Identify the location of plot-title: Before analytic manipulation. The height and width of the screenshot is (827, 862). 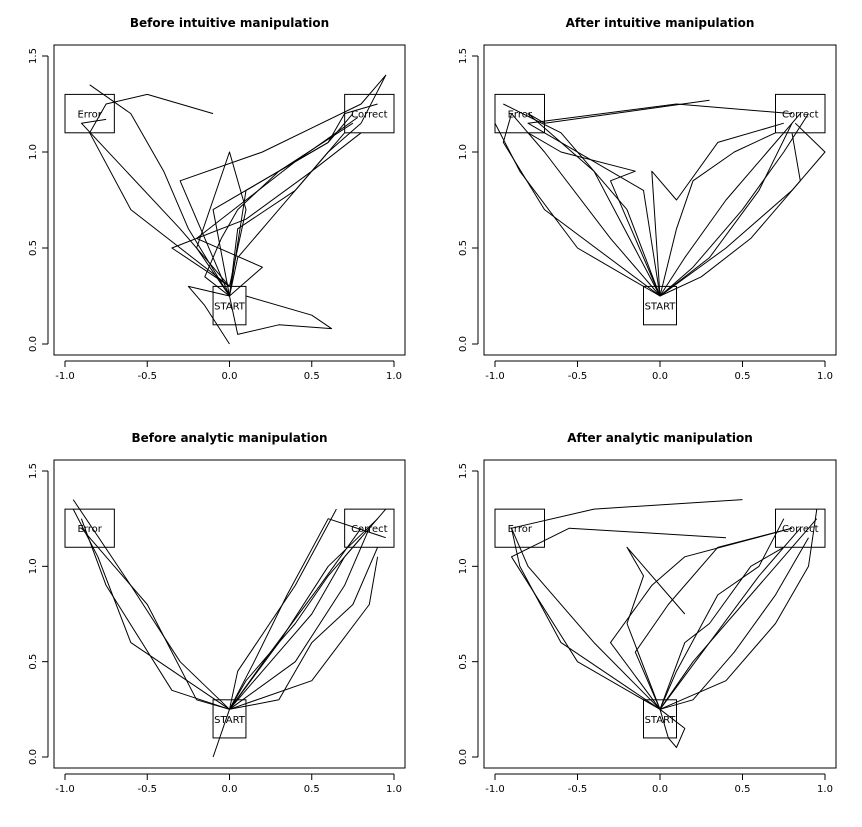
(229, 438).